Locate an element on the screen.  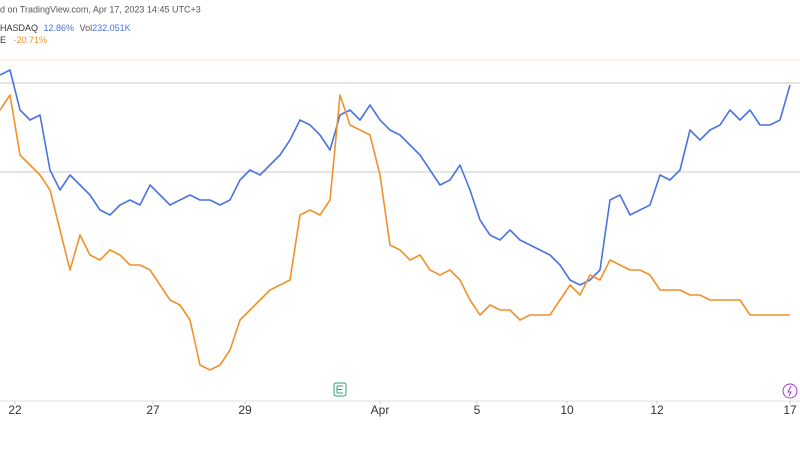
legend-vol: 232.051K is located at coordinates (111, 28).